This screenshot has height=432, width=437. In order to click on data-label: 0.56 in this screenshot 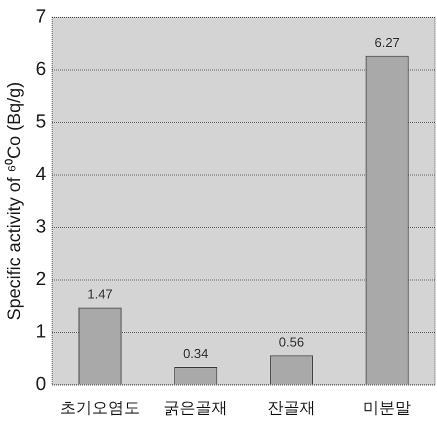, I will do `click(291, 342)`.